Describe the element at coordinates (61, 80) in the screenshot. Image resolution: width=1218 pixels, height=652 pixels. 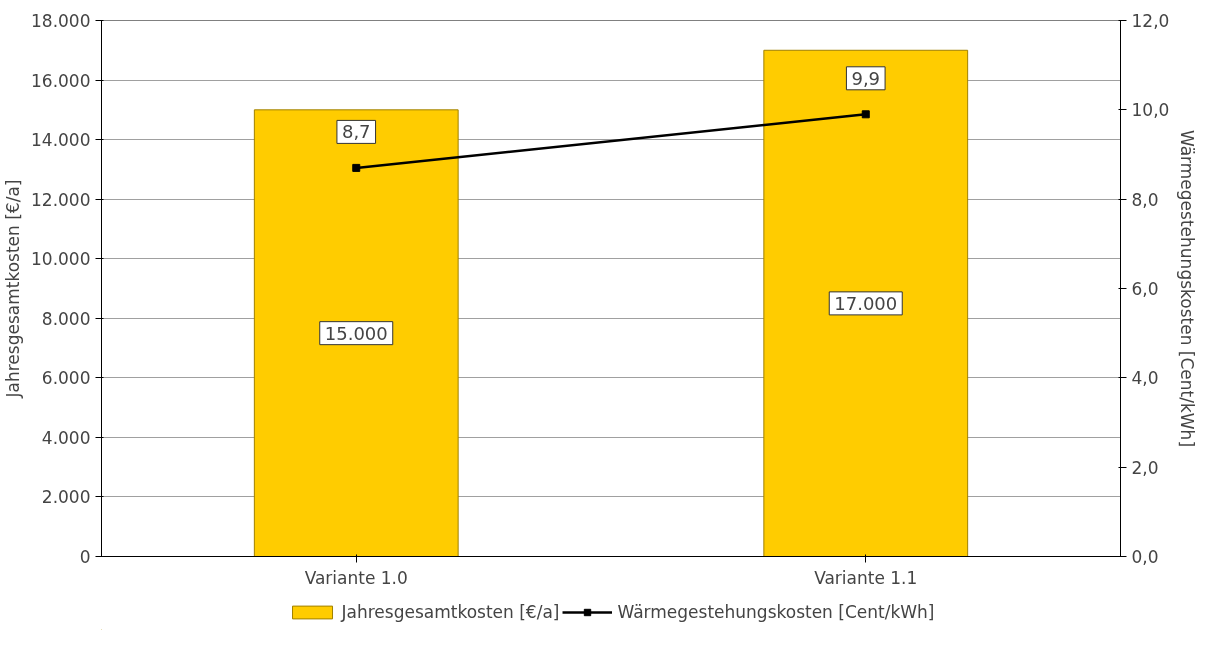
I see `y-tick-label: 16.000` at that location.